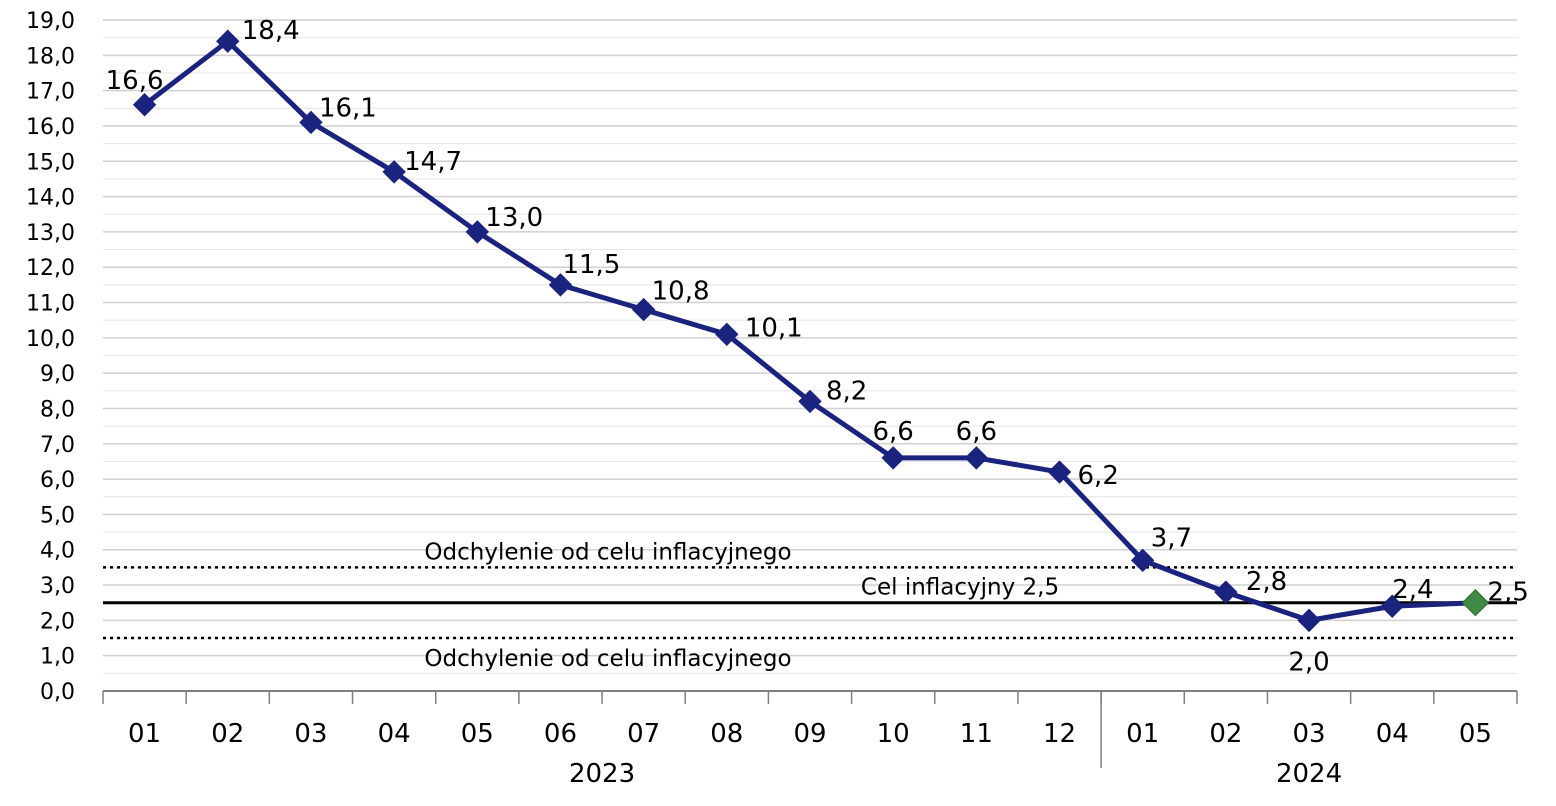  What do you see at coordinates (50, 198) in the screenshot?
I see `y-tick-label: 14,0` at bounding box center [50, 198].